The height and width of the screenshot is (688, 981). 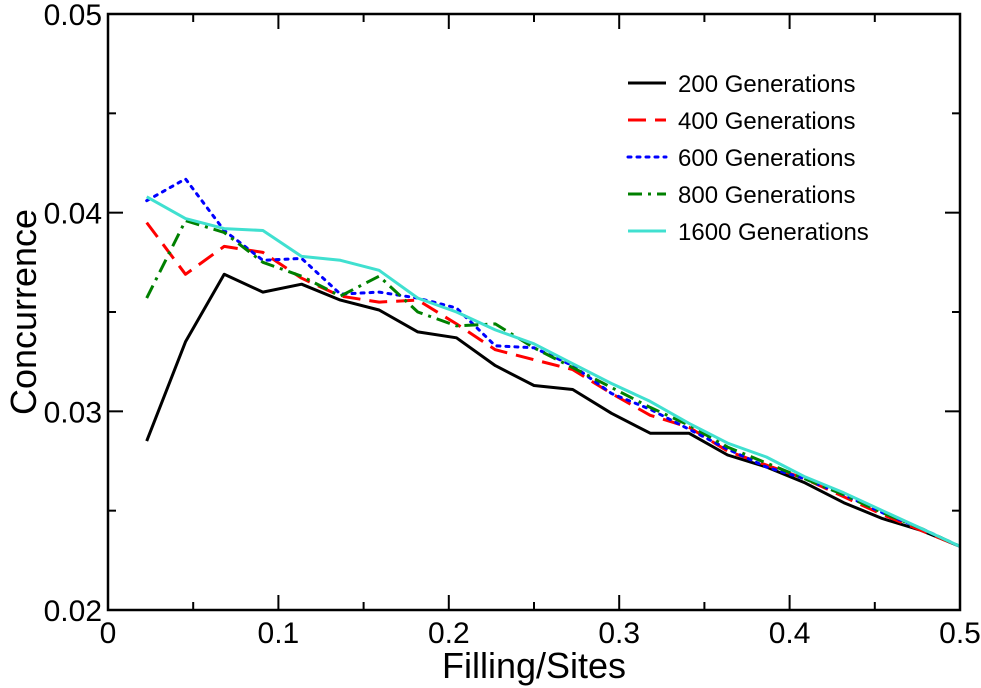 I want to click on legend-label-1: 200 Generations, so click(x=766, y=84).